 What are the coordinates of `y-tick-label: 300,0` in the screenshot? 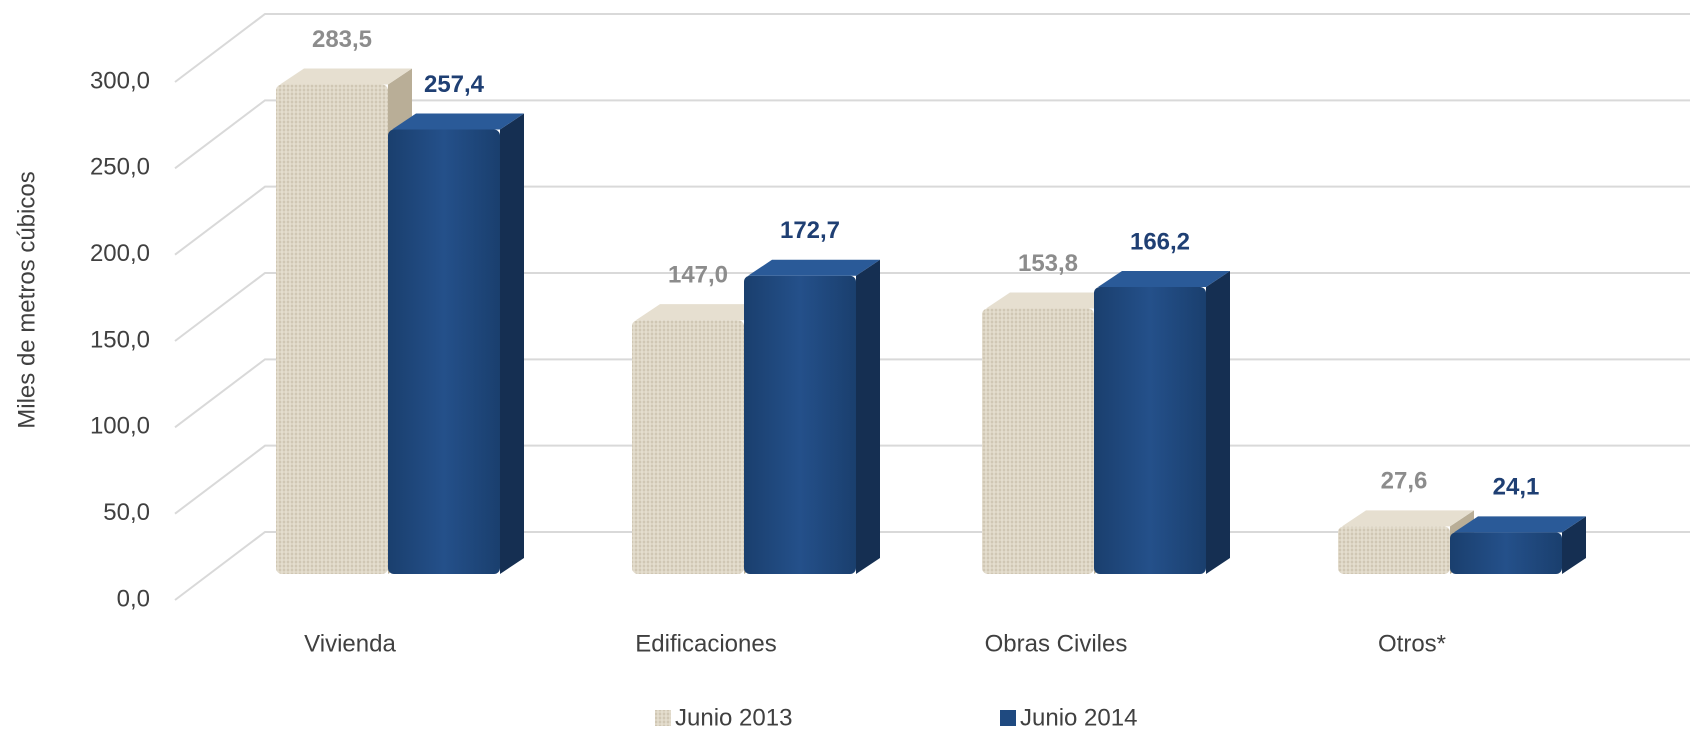 It's located at (120, 80).